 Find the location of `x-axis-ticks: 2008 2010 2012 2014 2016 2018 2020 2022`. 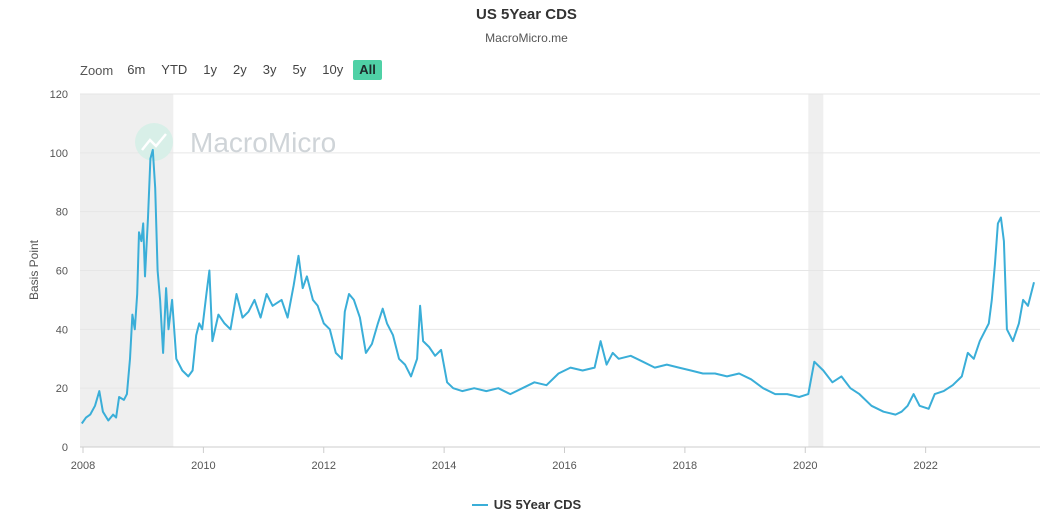

x-axis-ticks: 2008 2010 2012 2014 2016 2018 2020 2022 is located at coordinates (504, 459).